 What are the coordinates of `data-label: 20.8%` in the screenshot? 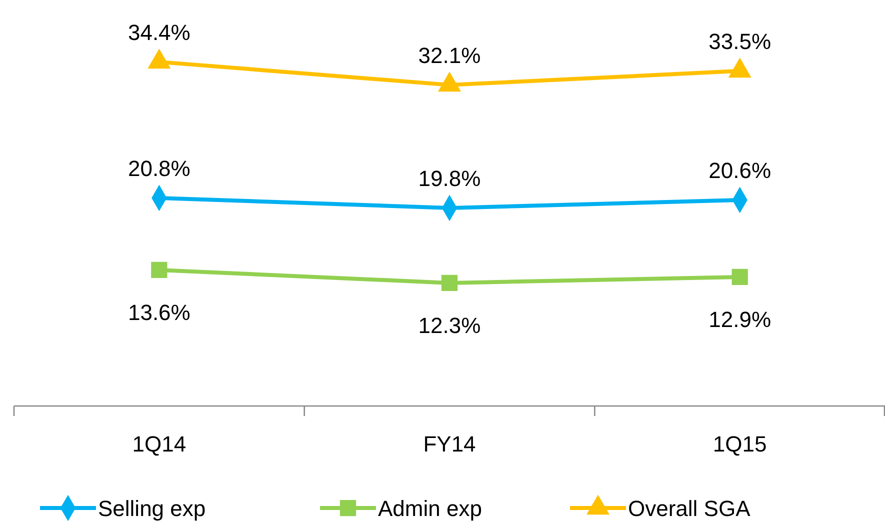 It's located at (159, 168).